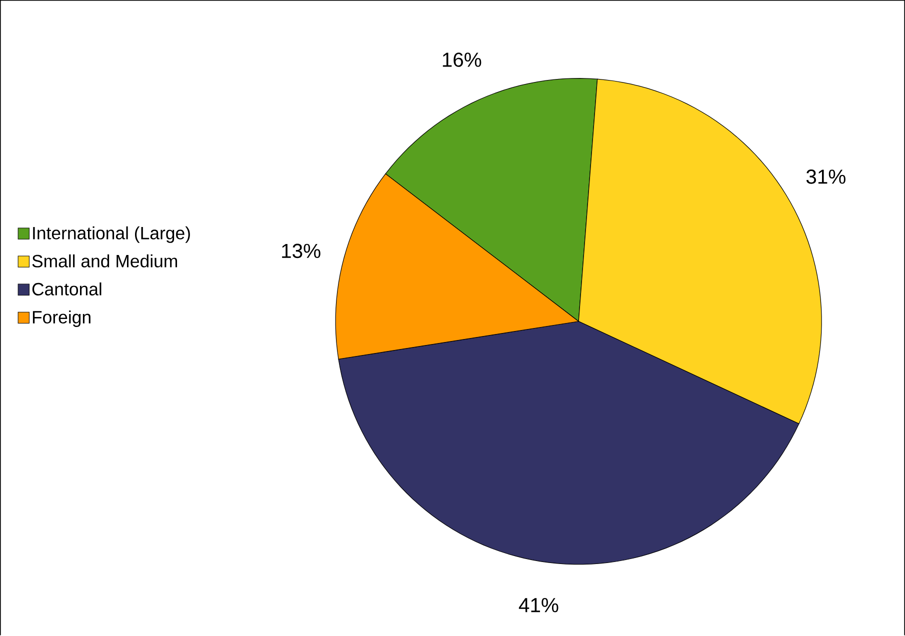  Describe the element at coordinates (67, 289) in the screenshot. I see `legend-label: Cantonal` at that location.